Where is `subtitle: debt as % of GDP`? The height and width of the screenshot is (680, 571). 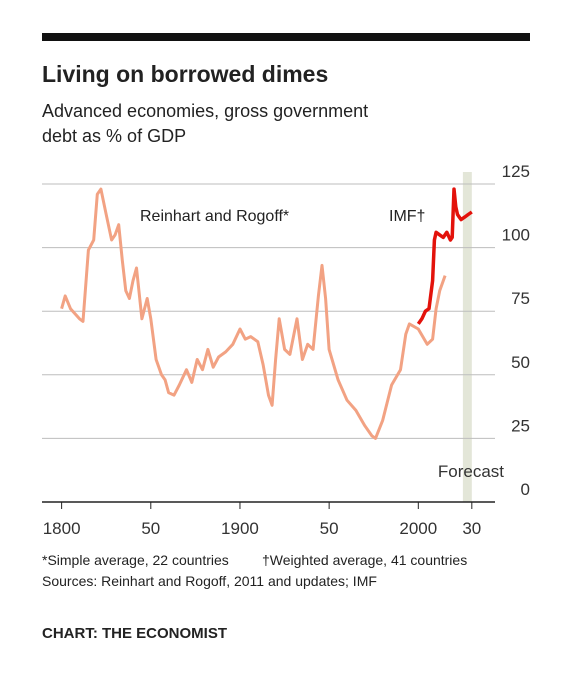 subtitle: debt as % of GDP is located at coordinates (114, 136).